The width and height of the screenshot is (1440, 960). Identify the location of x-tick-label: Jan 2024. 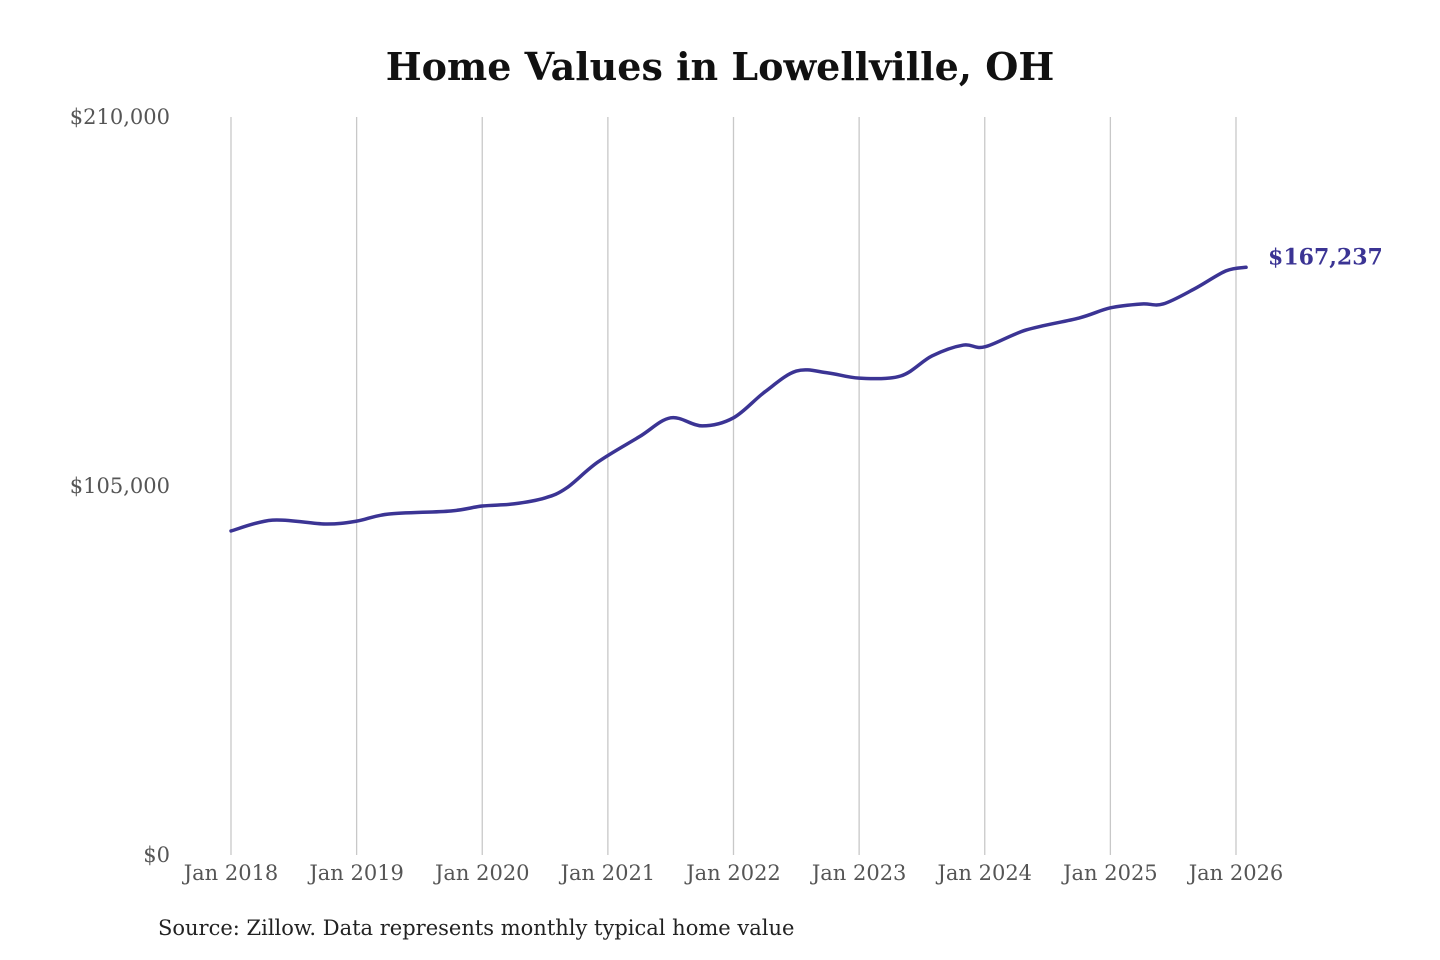
(983, 873).